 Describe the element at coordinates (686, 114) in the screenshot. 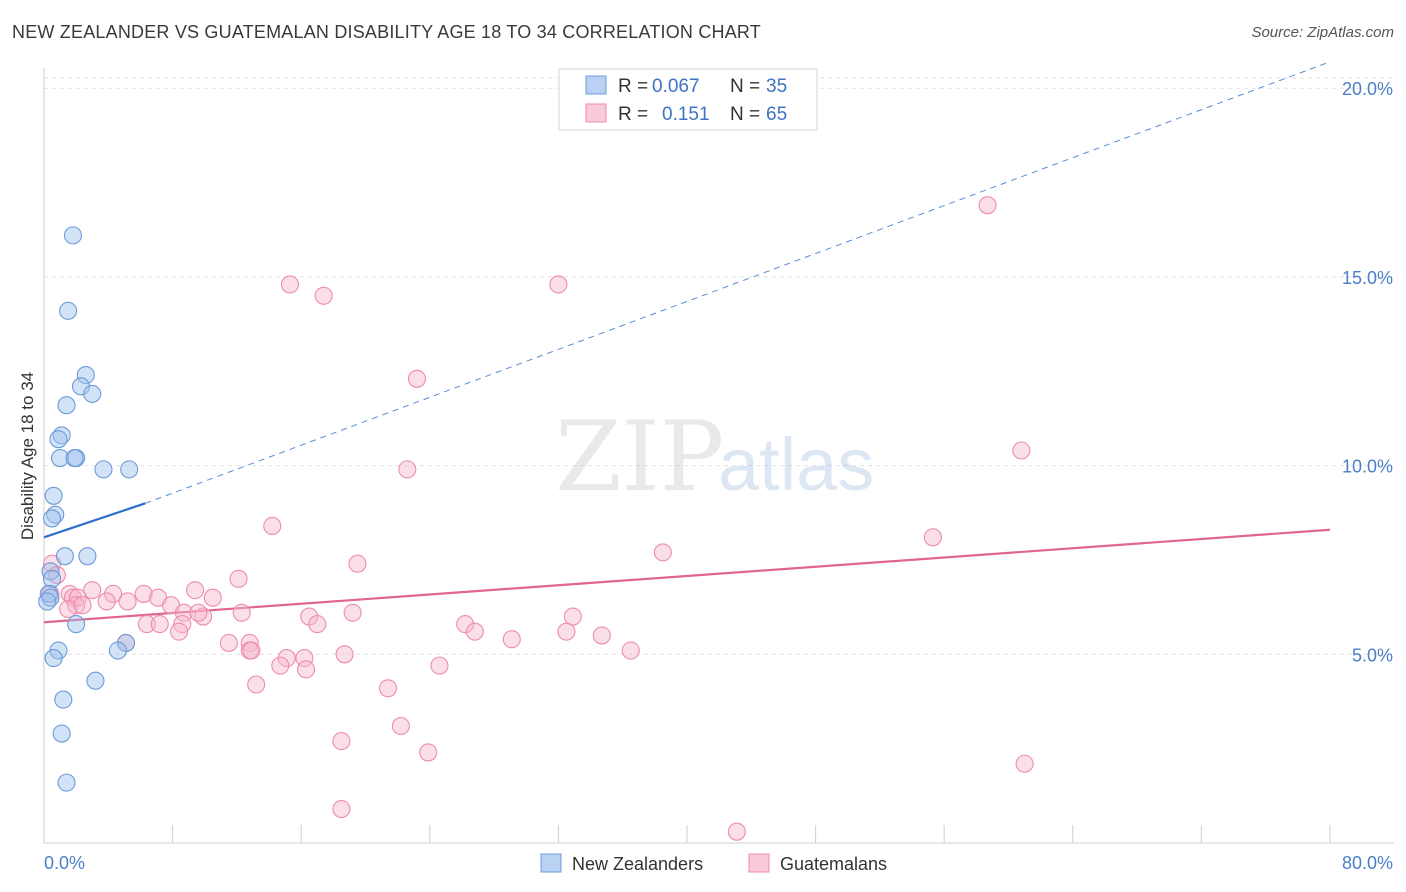

I see `legend-r-value-2: 0.151` at that location.